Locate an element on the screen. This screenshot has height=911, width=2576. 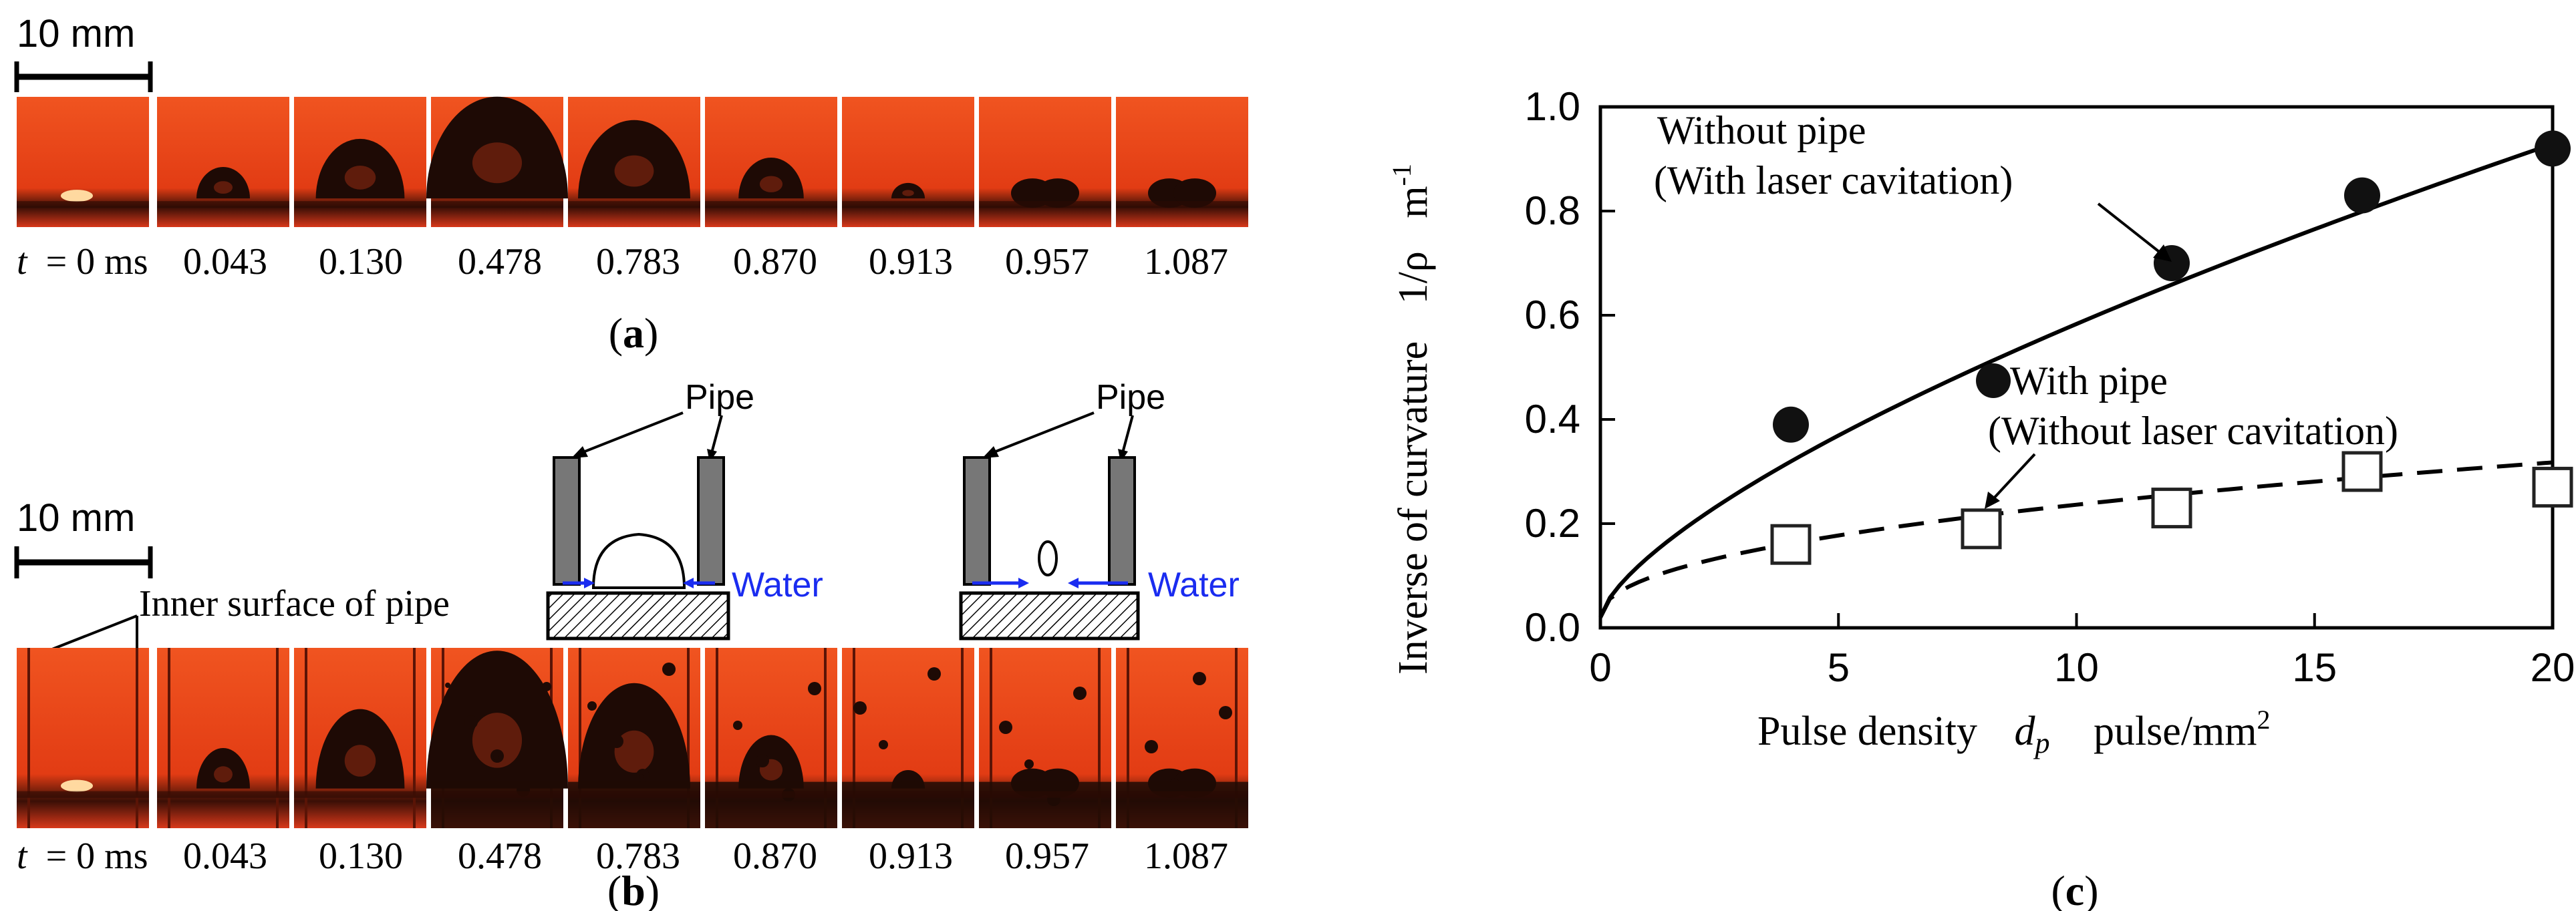
x-axis-label: Pulse density dp pulse/mm2 is located at coordinates (2014, 733).